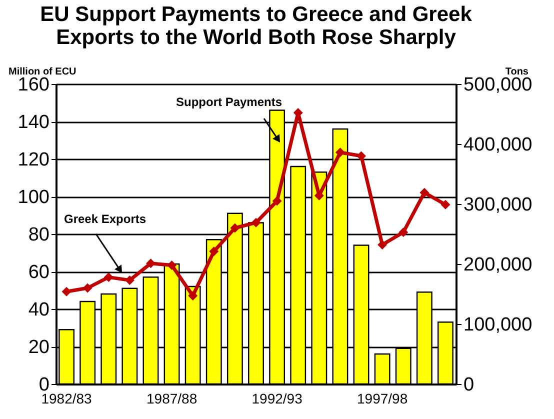  What do you see at coordinates (469, 385) in the screenshot?
I see `y2-tick-label: 0` at bounding box center [469, 385].